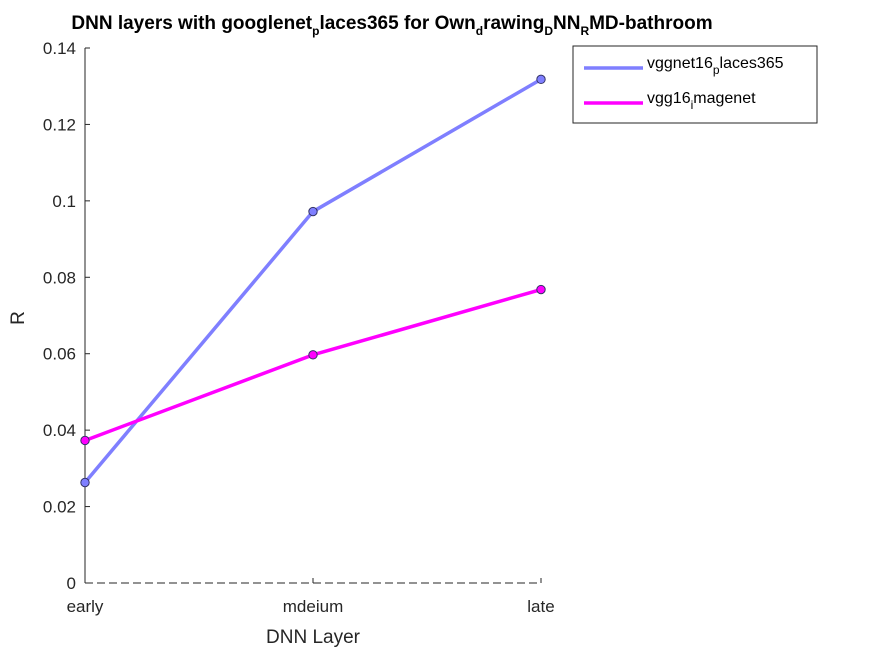 The width and height of the screenshot is (875, 656). Describe the element at coordinates (64, 201) in the screenshot. I see `y-tick-label: 0.1` at that location.